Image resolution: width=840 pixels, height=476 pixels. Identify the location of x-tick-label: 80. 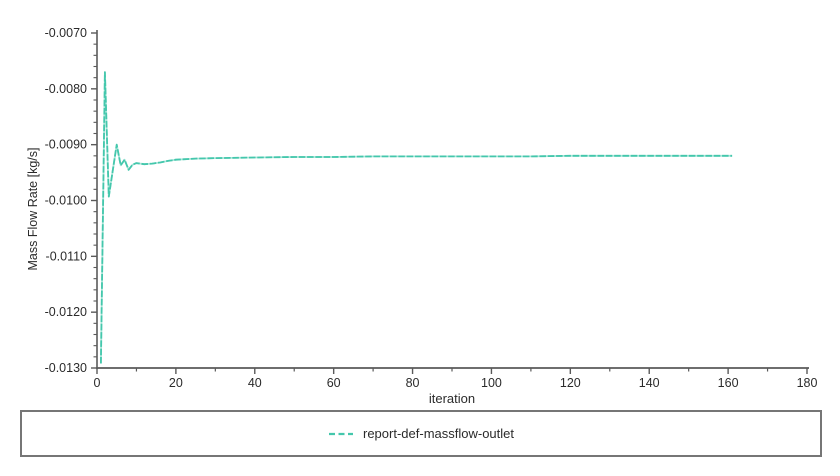
(413, 383).